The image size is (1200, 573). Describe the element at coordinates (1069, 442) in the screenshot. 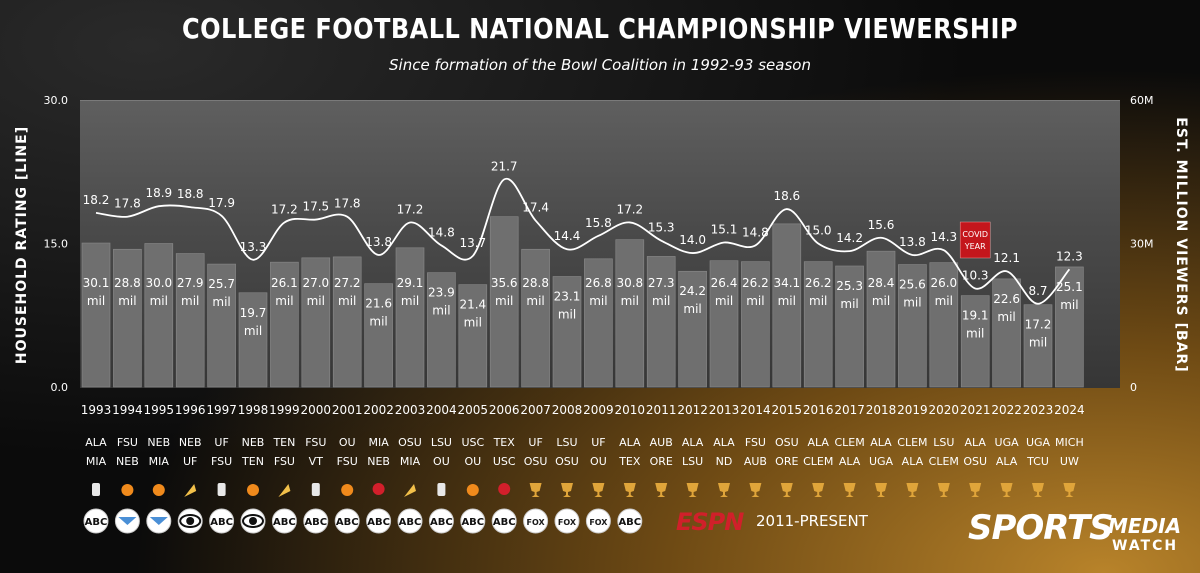

I see `matchup-team-1: MICH` at that location.